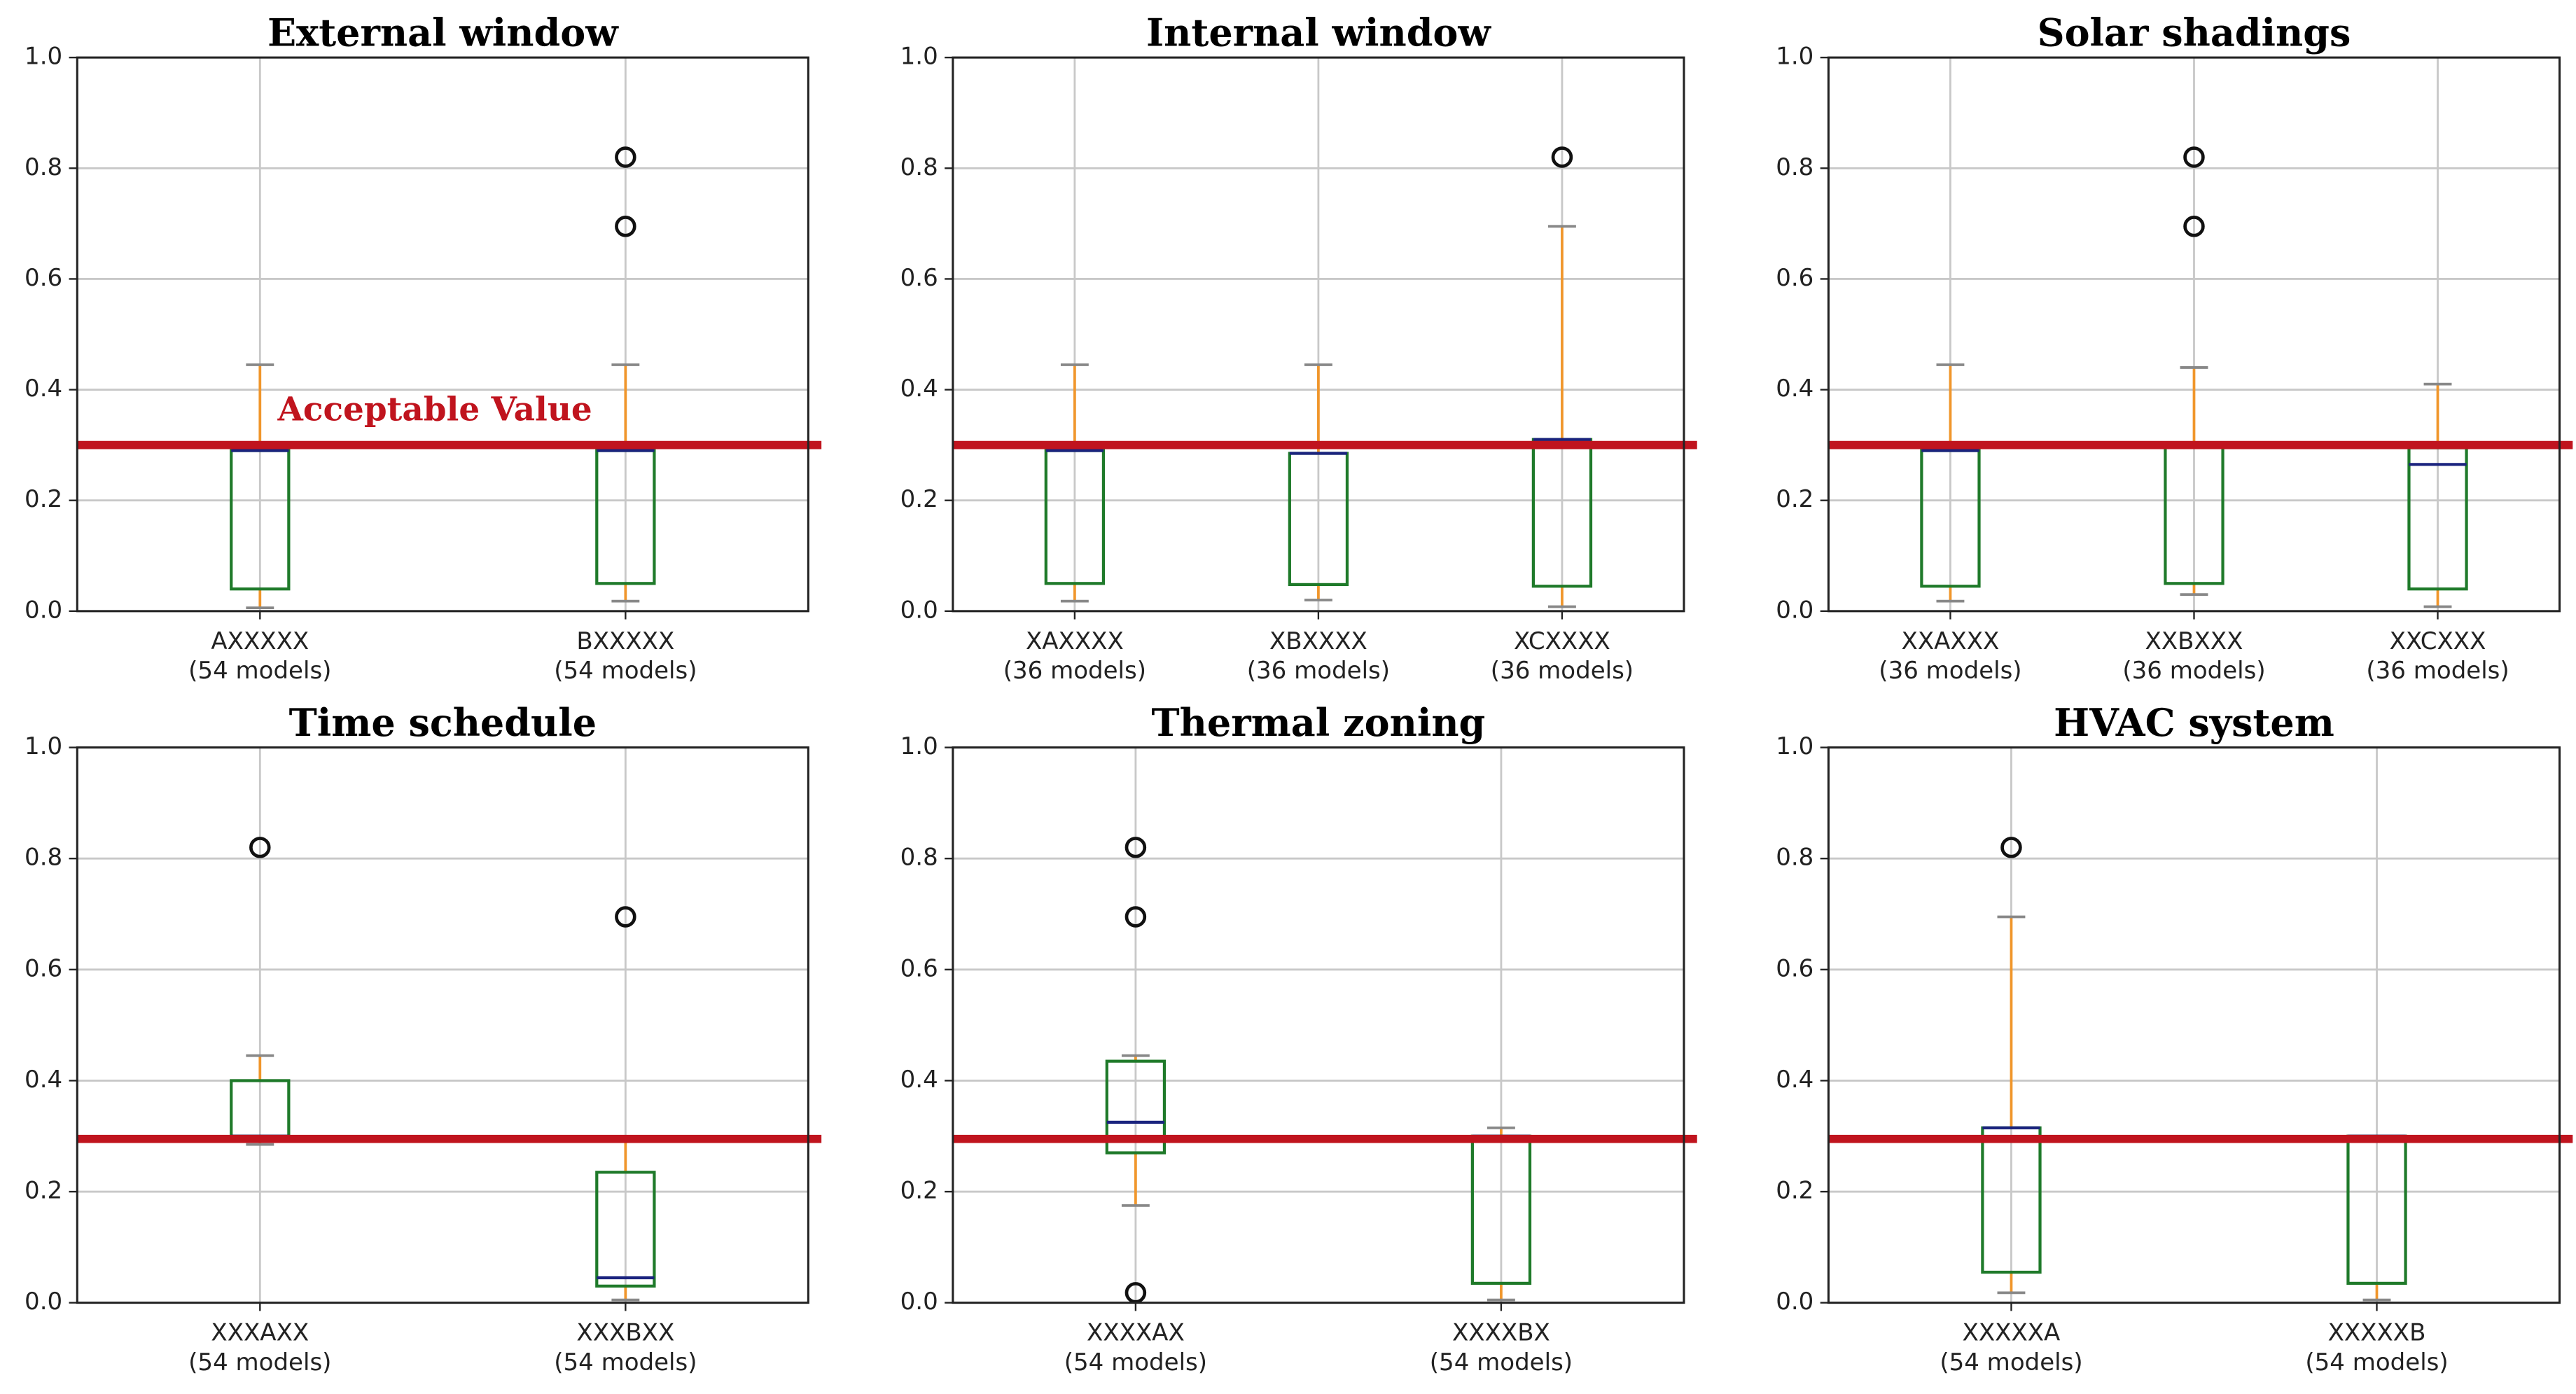 The height and width of the screenshot is (1394, 2576). I want to click on x-tick-label: XCXXXX, so click(1562, 641).